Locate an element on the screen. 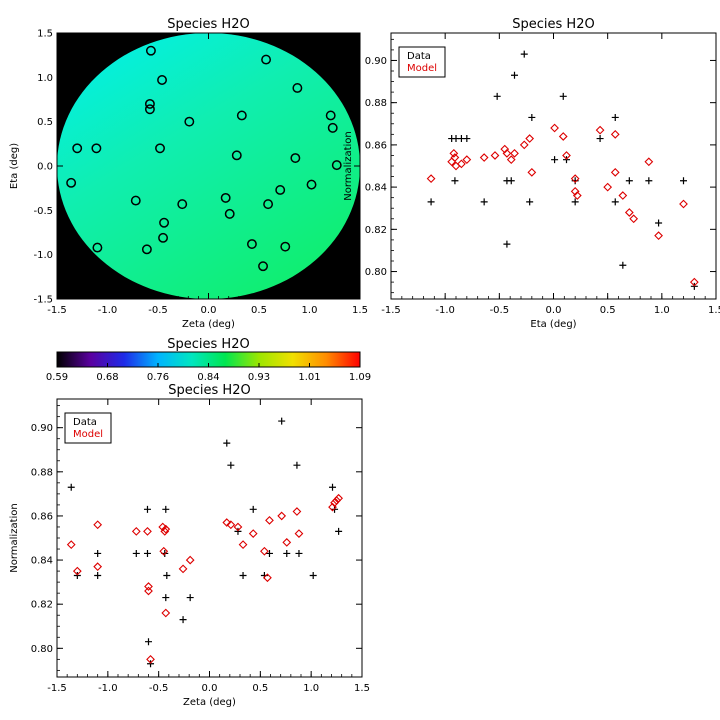 Image resolution: width=720 pixels, height=720 pixels. legend-label-data: Data is located at coordinates (419, 56).